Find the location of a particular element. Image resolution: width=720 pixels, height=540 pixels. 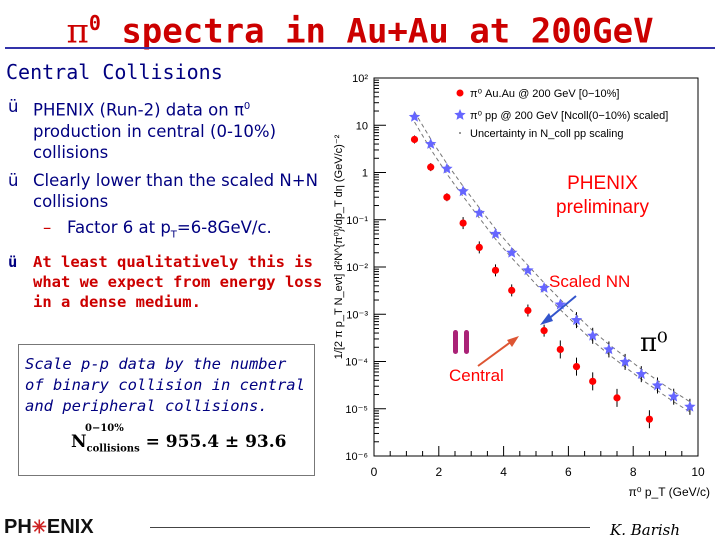

central-glyph-right is located at coordinates (466, 342).